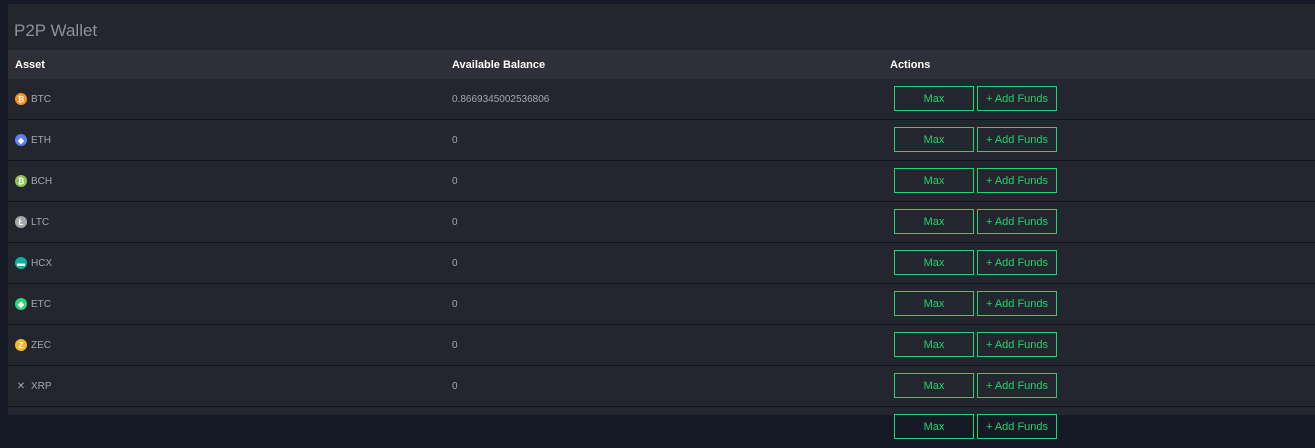 The image size is (1315, 448). Describe the element at coordinates (661, 304) in the screenshot. I see `table-row: ◆ ETC 0 Max + Add Funds` at that location.